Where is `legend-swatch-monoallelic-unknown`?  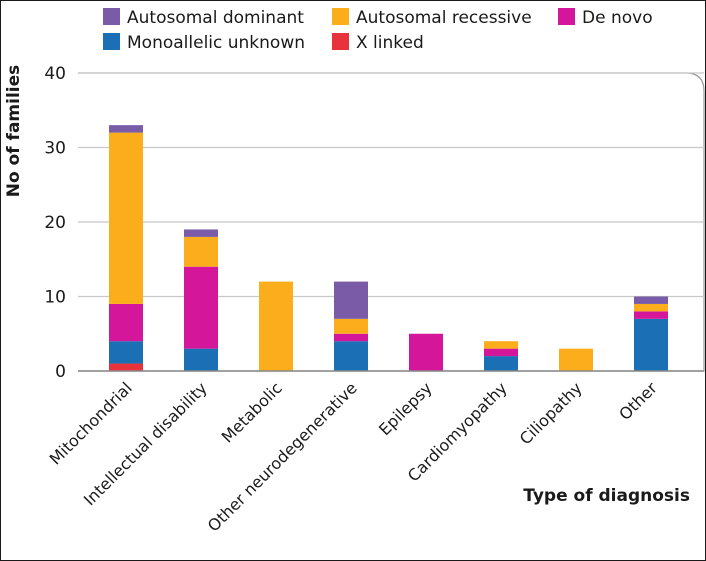
legend-swatch-monoallelic-unknown is located at coordinates (111, 41).